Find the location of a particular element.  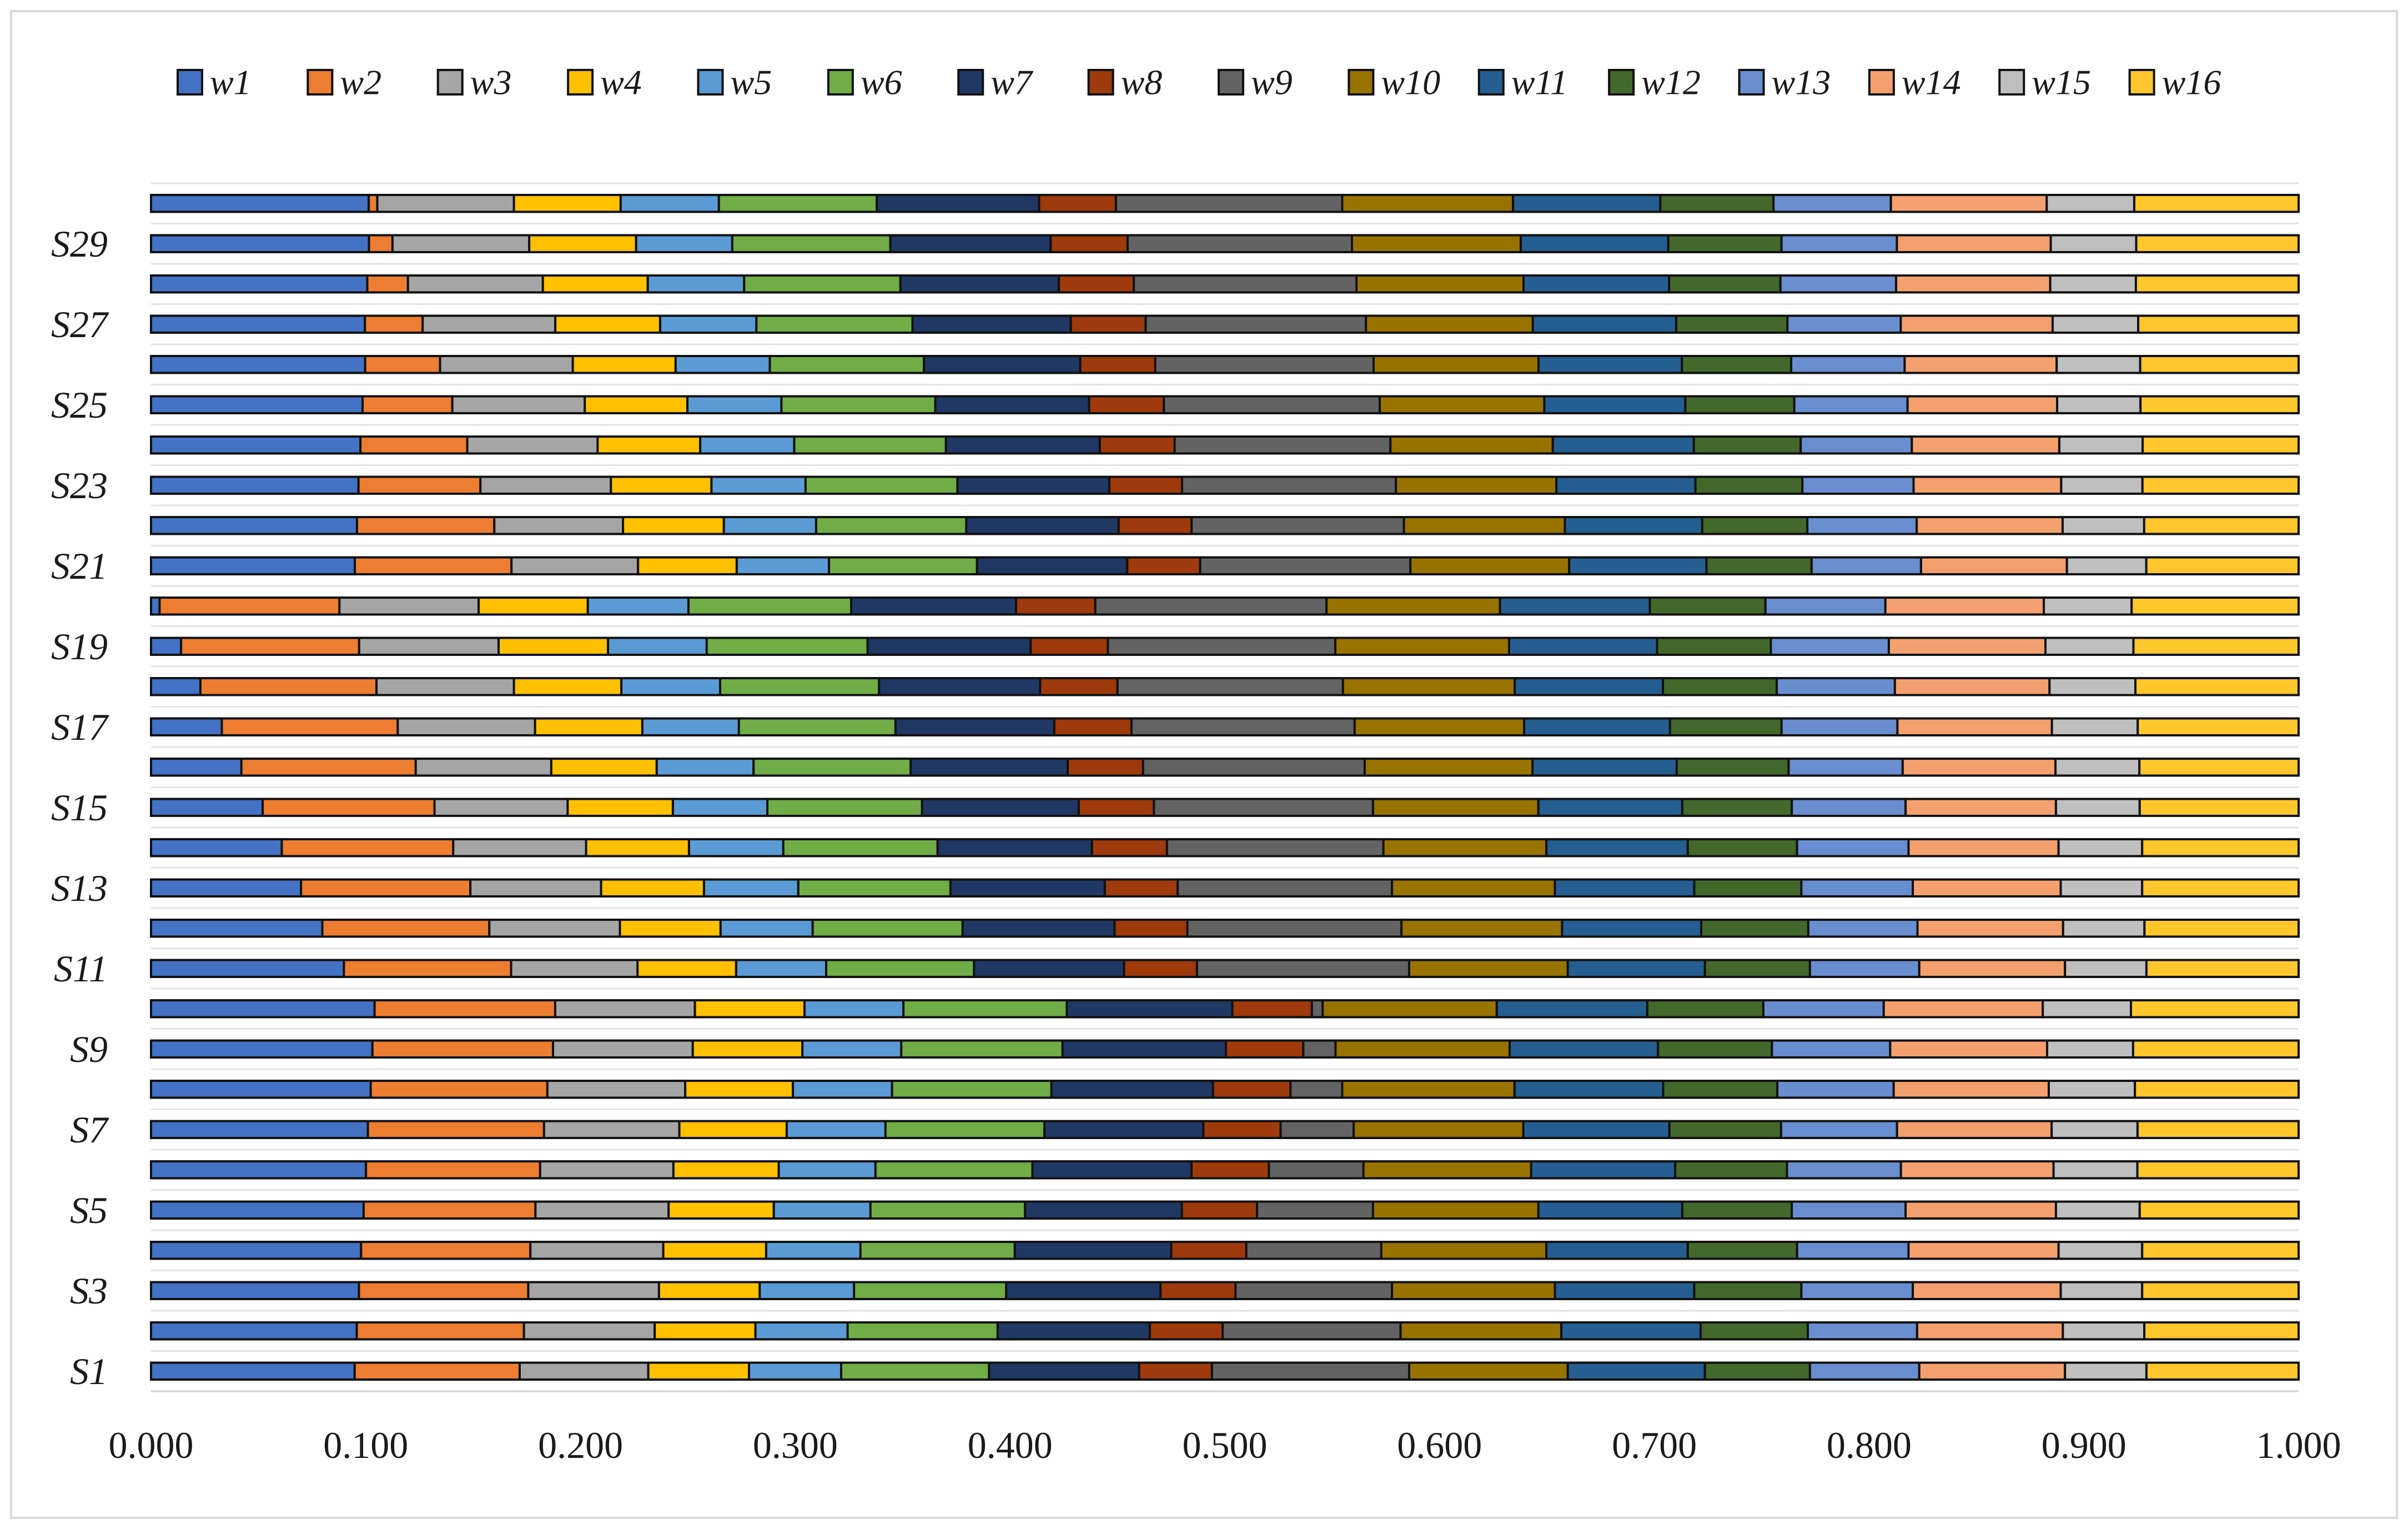

bar-segment-S15-w11 is located at coordinates (1610, 807).